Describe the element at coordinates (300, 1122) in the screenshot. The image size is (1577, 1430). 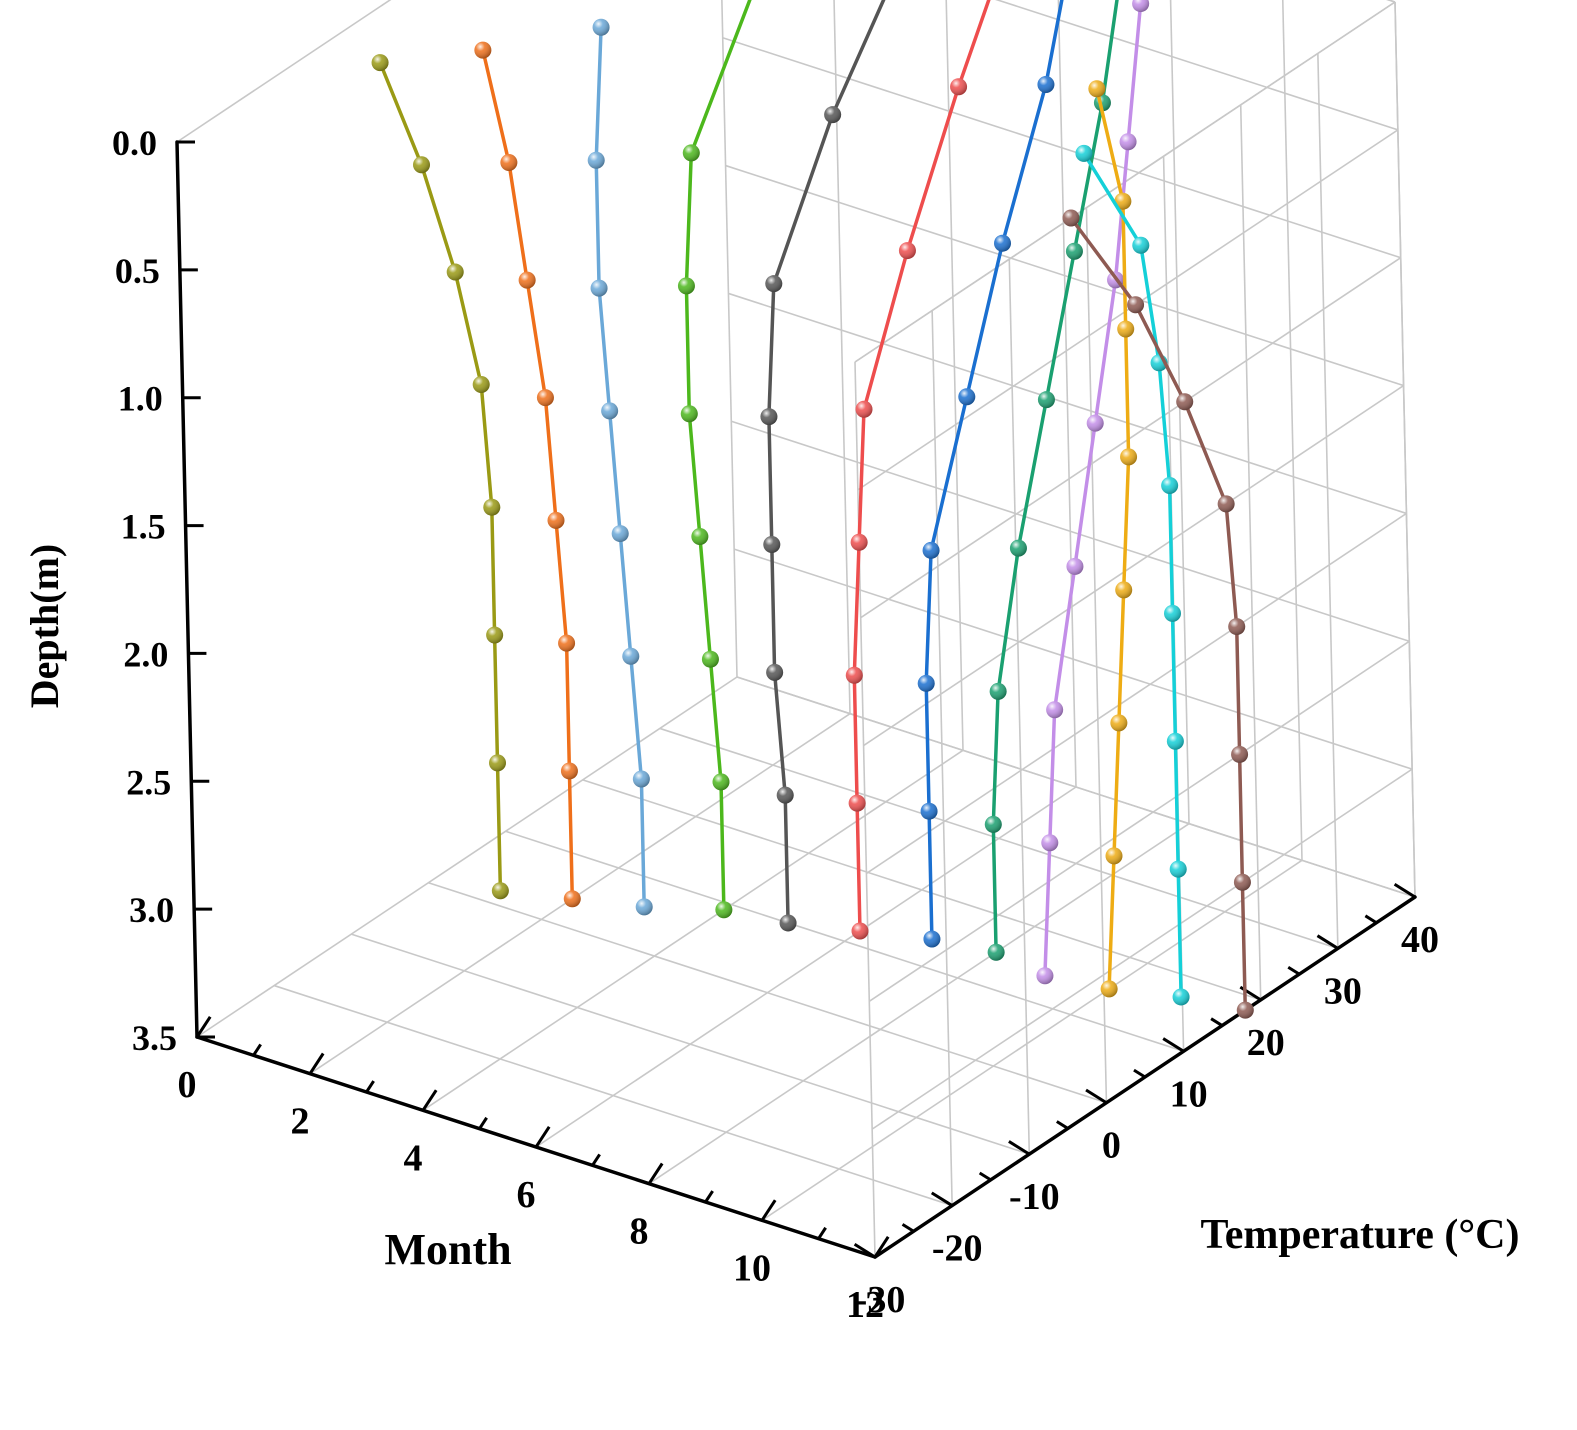
I see `month-tick-label: 2` at that location.